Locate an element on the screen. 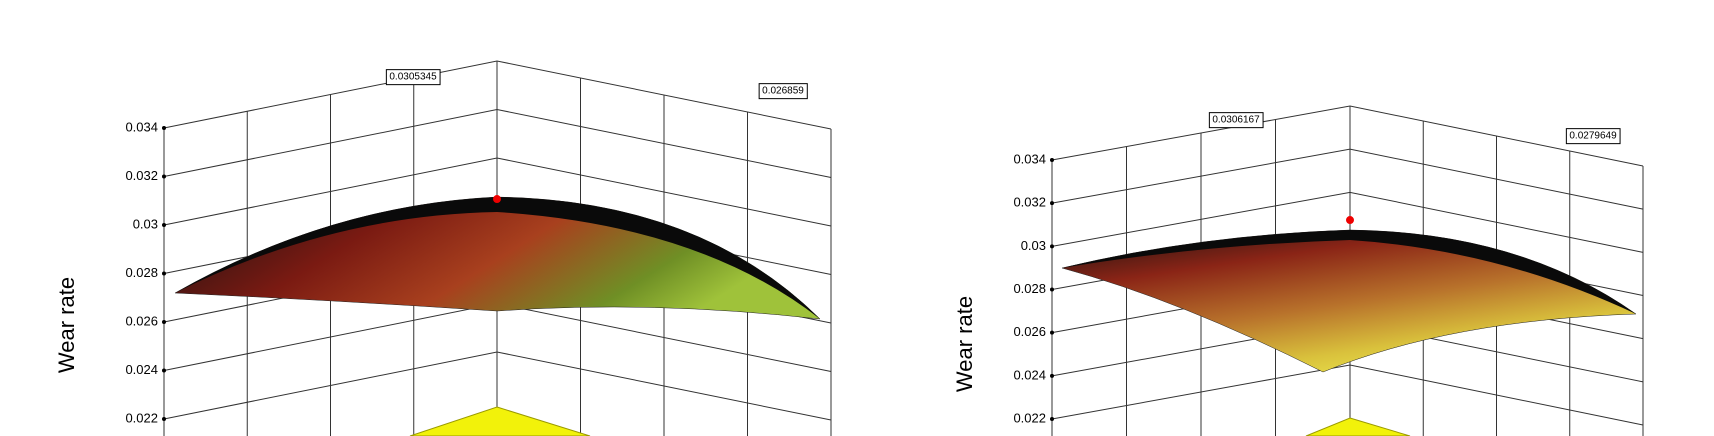 Image resolution: width=1714 pixels, height=436 pixels. annotation-label: 0.0279649 is located at coordinates (1593, 136).